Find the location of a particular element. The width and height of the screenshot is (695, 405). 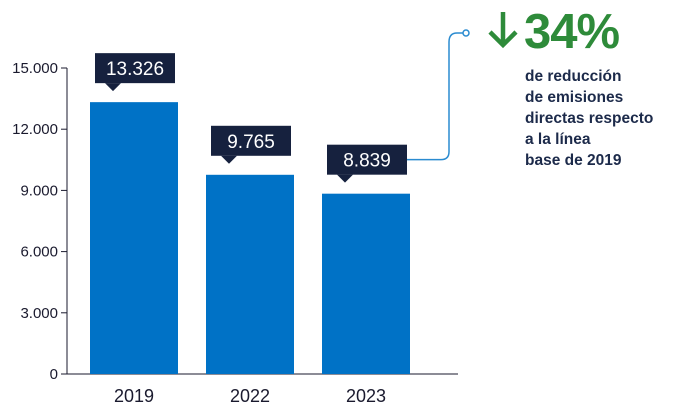

data-label: 8.839 is located at coordinates (367, 161).